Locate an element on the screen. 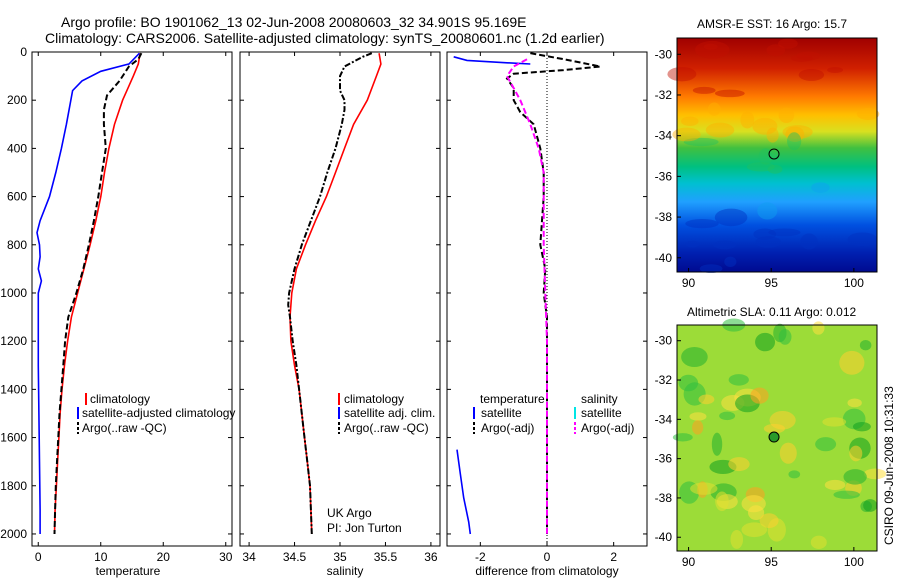  x-tick-label: 90 is located at coordinates (689, 562).